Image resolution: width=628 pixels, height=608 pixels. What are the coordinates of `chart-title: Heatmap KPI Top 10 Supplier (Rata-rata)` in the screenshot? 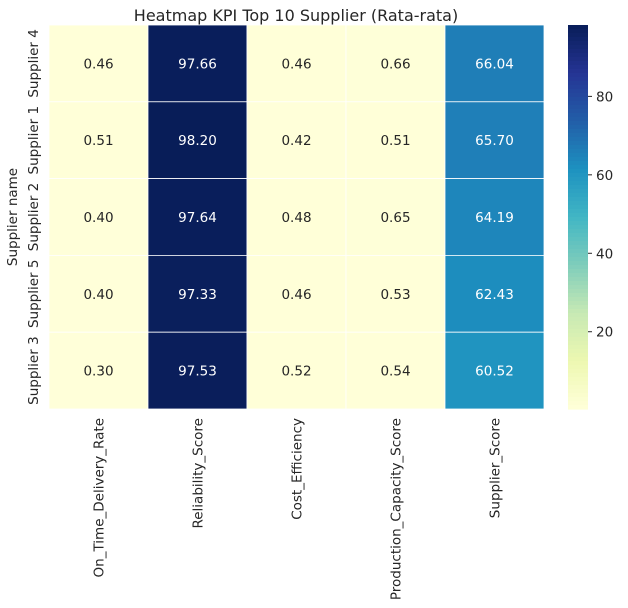 It's located at (296, 15).